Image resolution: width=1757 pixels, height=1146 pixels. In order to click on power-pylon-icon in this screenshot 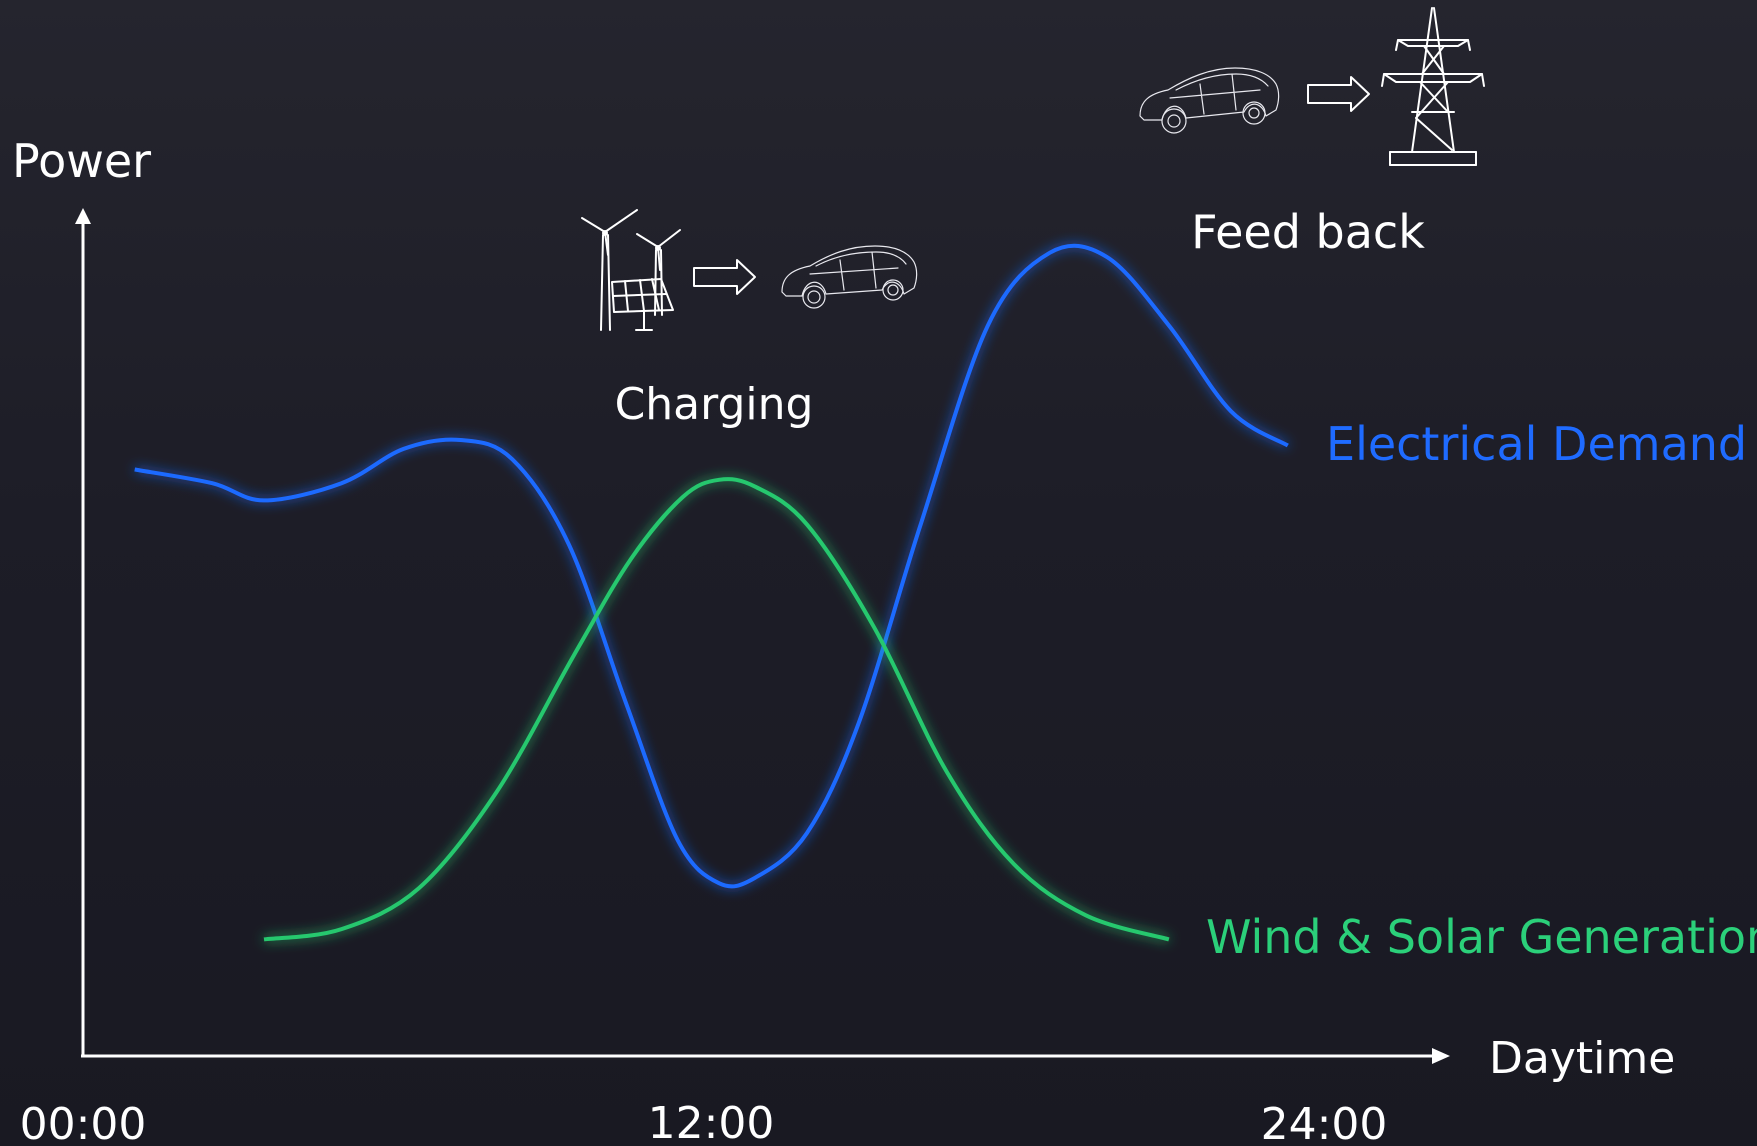, I will do `click(1433, 86)`.